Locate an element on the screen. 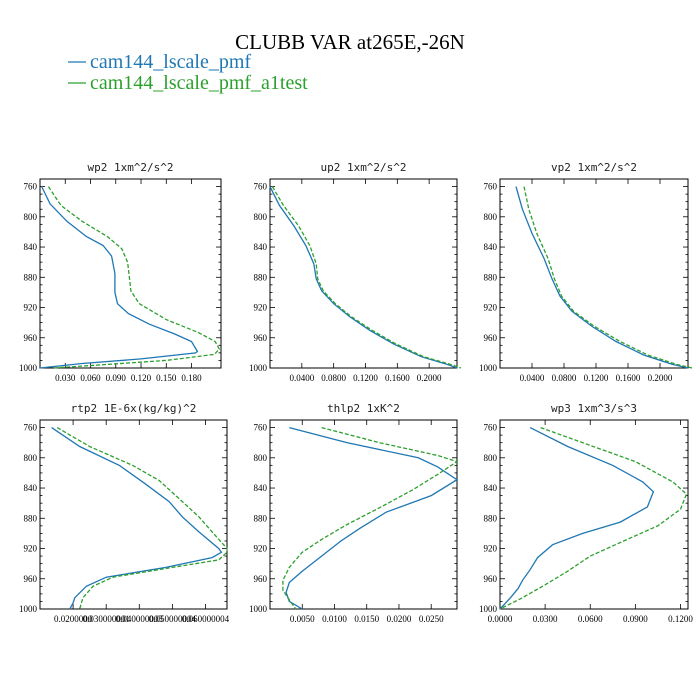  x-tick-label: 0.030000001 is located at coordinates (106, 619).